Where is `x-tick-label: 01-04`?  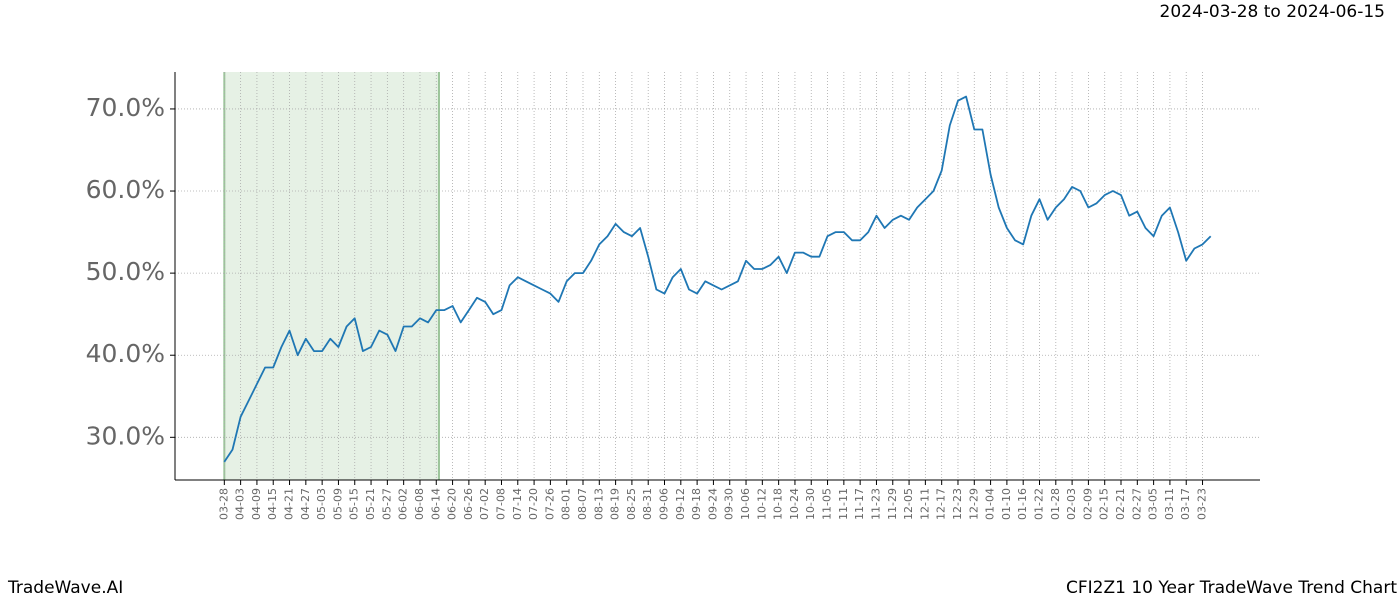
x-tick-label: 01-04 is located at coordinates (990, 504).